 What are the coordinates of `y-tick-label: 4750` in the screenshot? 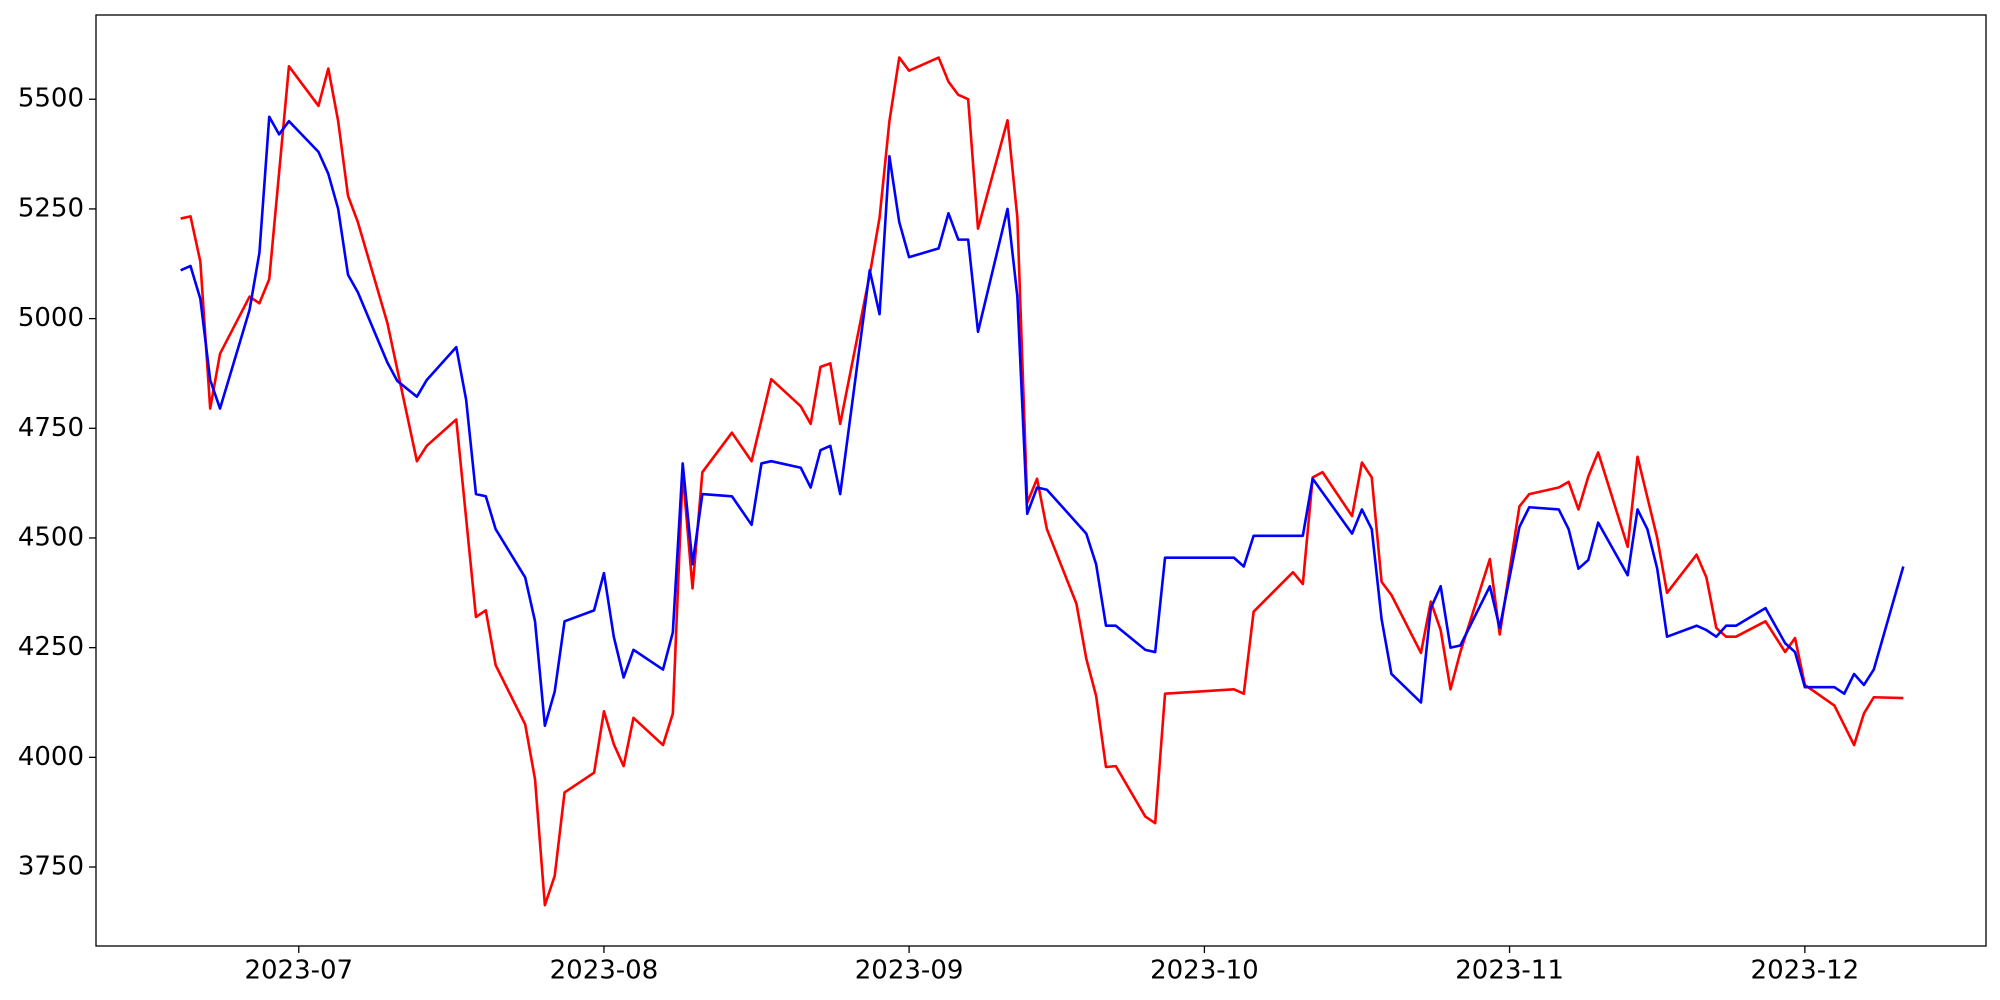 It's located at (51, 428).